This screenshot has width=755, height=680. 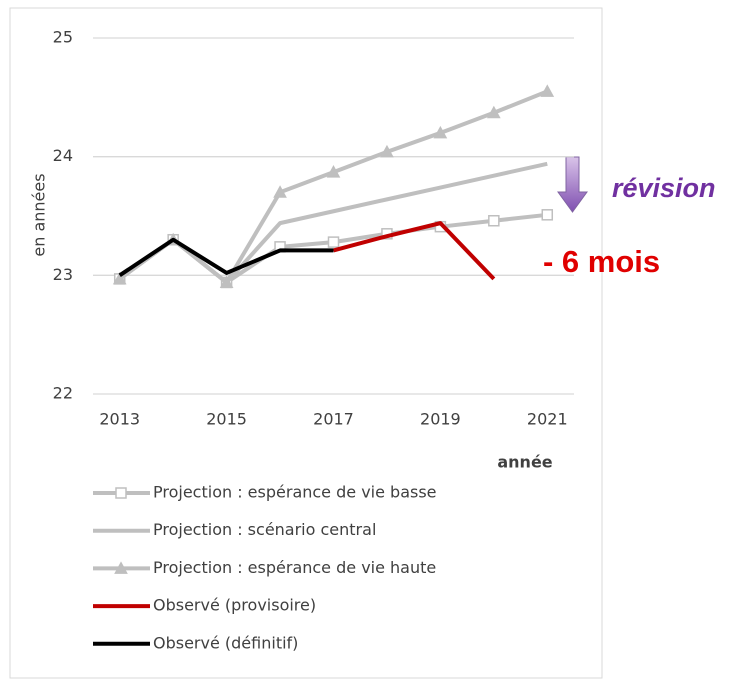 What do you see at coordinates (264, 529) in the screenshot?
I see `legend-label: Projection : scénario central` at bounding box center [264, 529].